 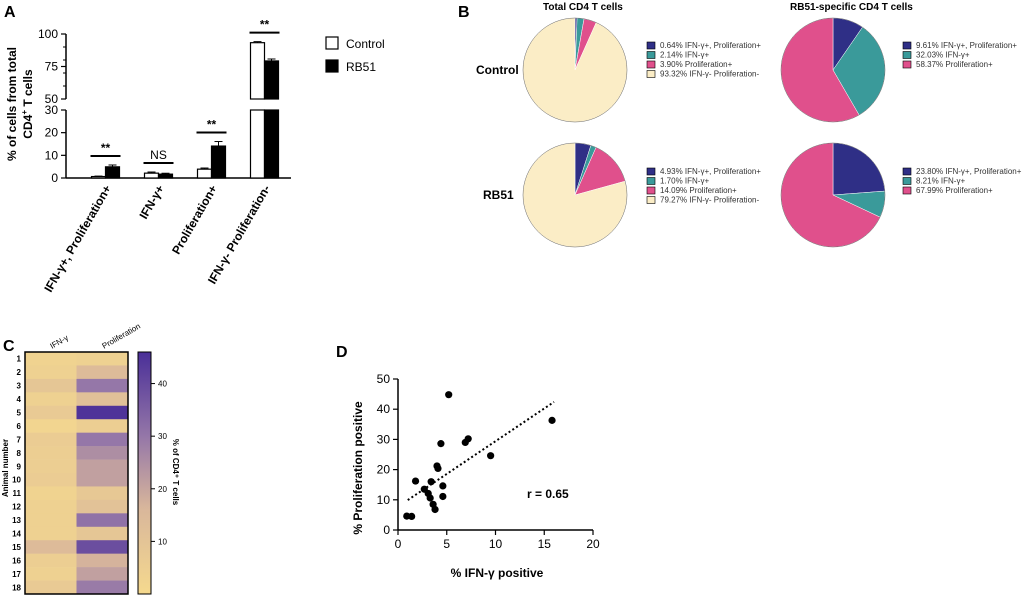 I want to click on scatter-y-tick-label: 50, so click(x=384, y=379).